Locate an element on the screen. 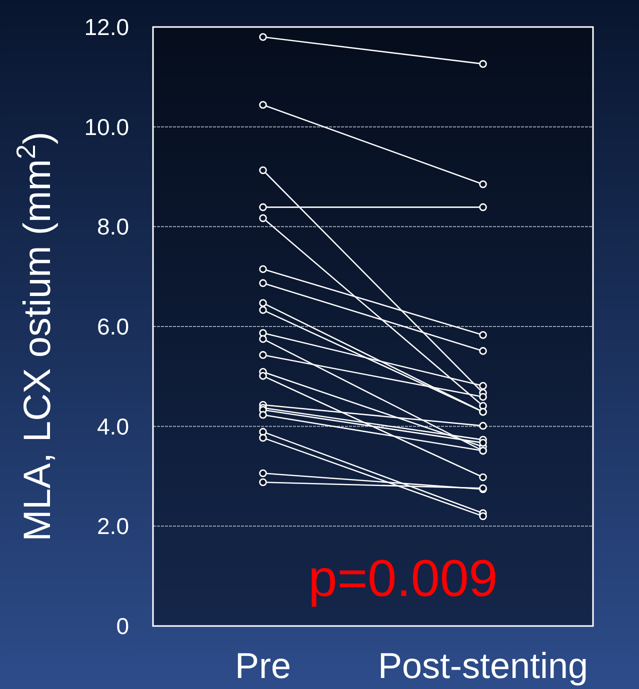 Image resolution: width=639 pixels, height=689 pixels. x-tick-label: Post-stenting is located at coordinates (483, 665).